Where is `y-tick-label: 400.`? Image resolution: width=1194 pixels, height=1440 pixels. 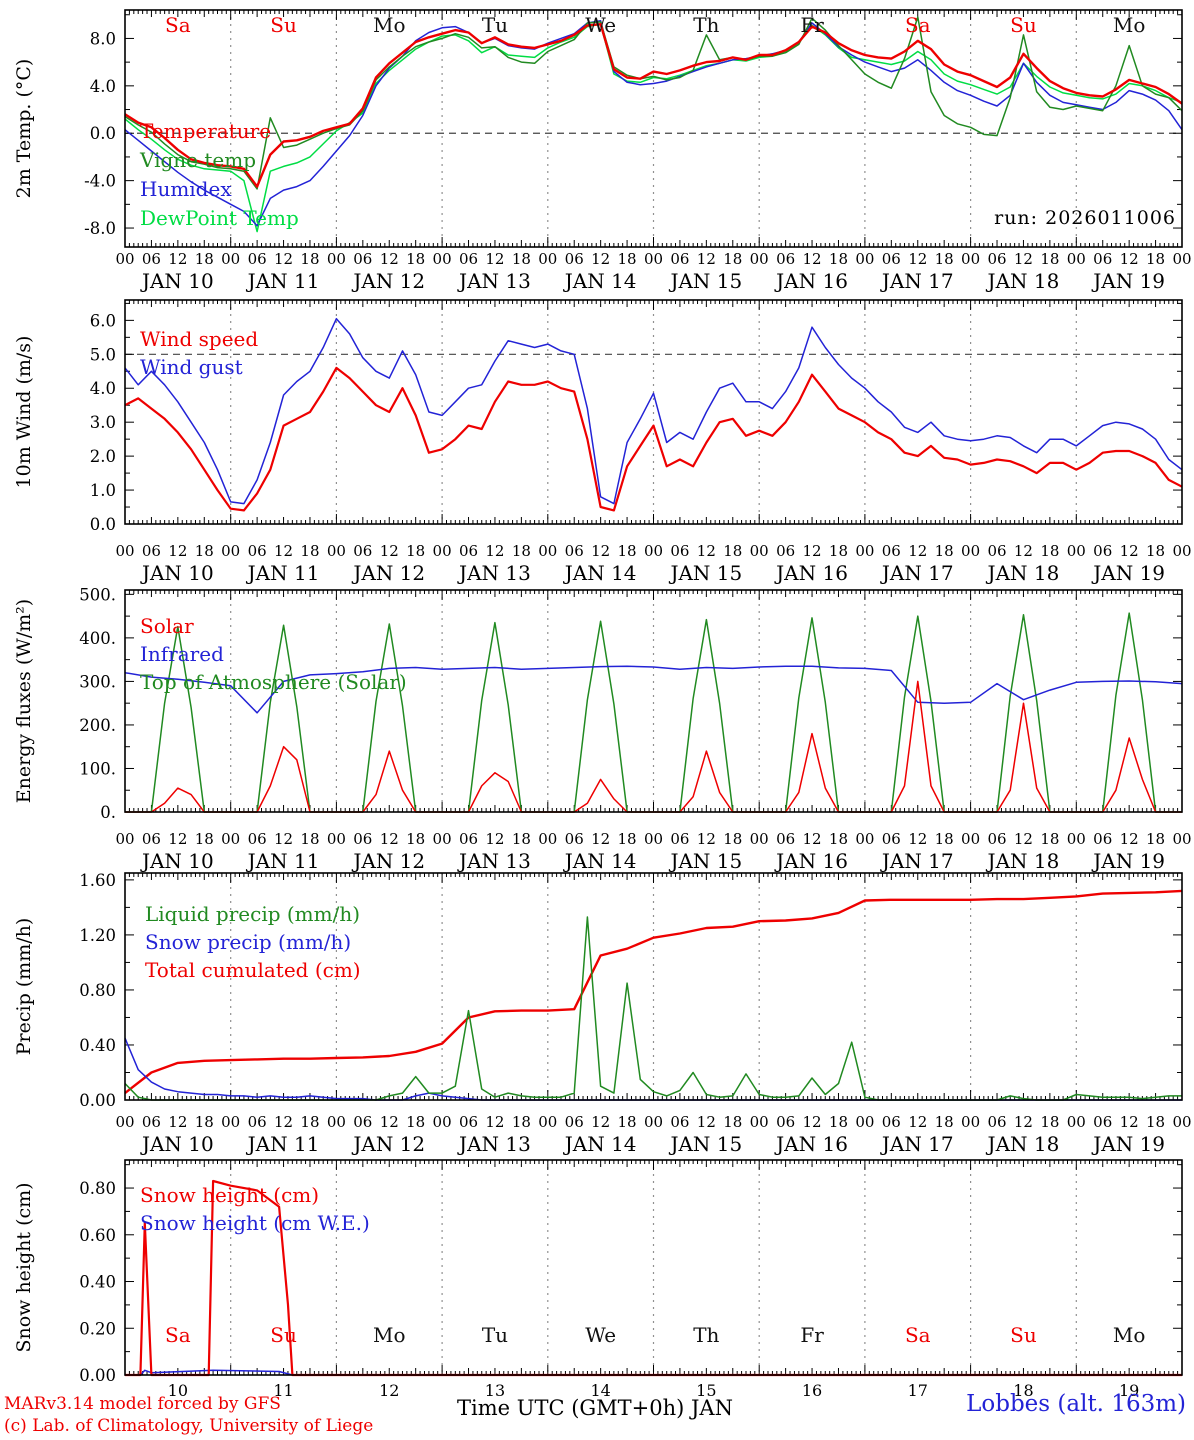
y-tick-label: 400. is located at coordinates (97, 638).